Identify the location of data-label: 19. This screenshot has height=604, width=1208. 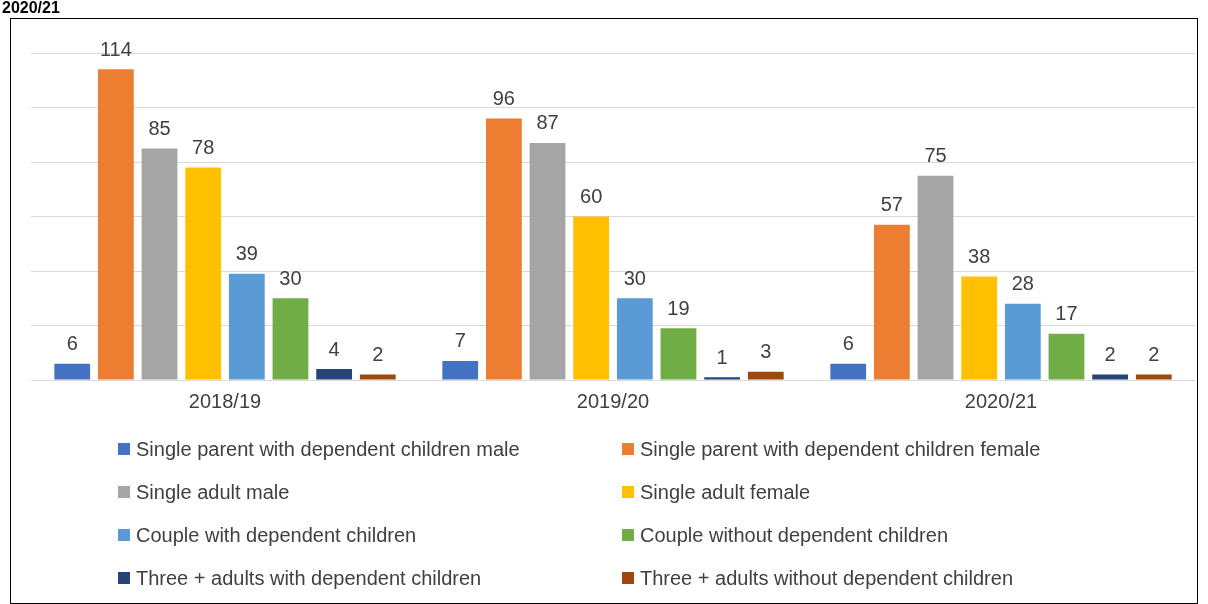
(678, 307).